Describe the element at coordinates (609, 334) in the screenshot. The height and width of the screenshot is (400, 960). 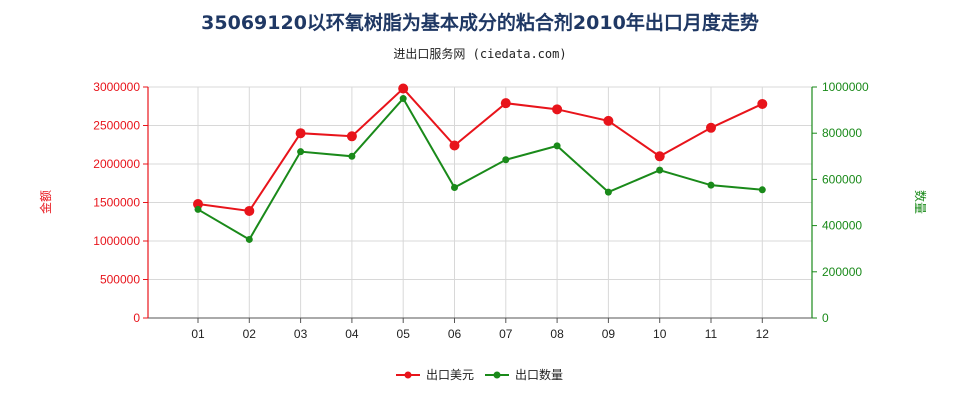
I see `x-tick-label: 09` at that location.